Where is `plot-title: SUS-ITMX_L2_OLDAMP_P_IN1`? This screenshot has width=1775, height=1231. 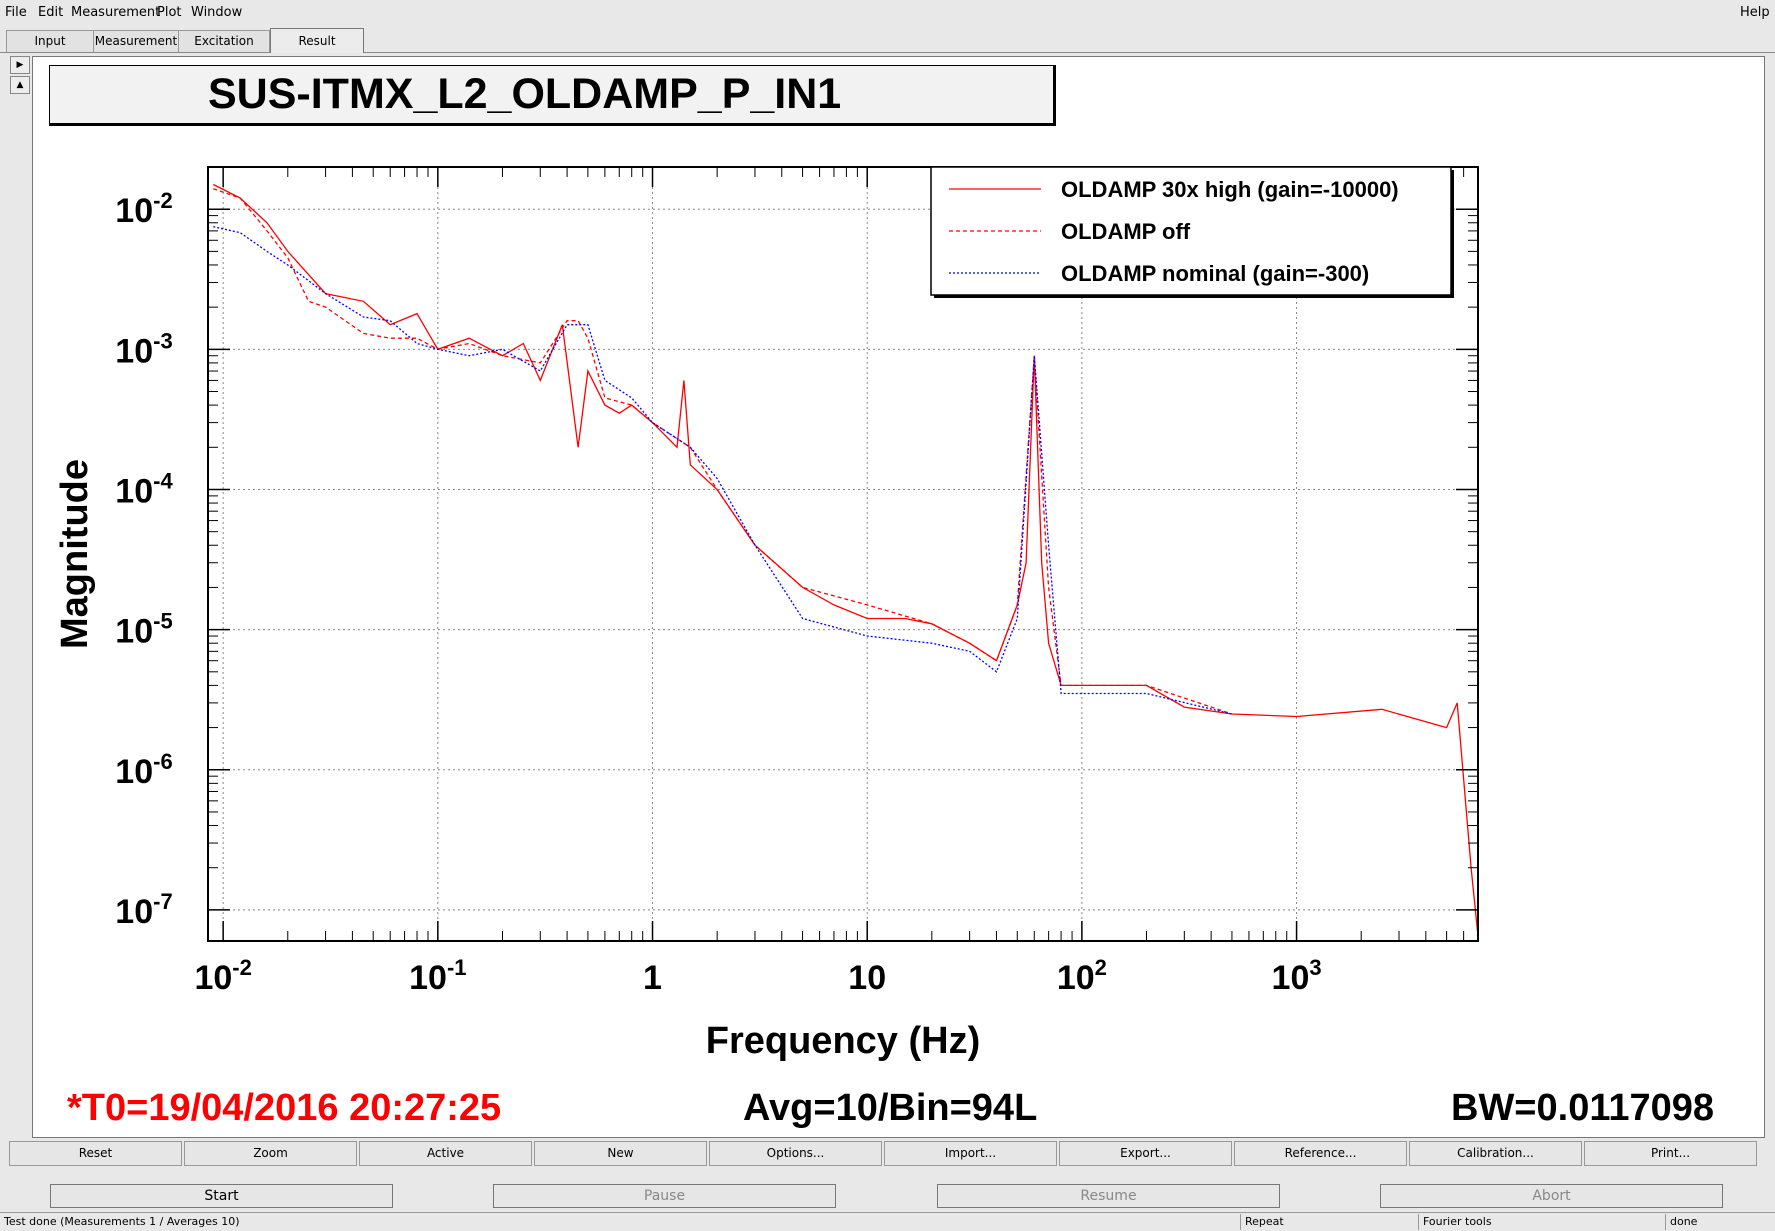 plot-title: SUS-ITMX_L2_OLDAMP_P_IN1 is located at coordinates (525, 94).